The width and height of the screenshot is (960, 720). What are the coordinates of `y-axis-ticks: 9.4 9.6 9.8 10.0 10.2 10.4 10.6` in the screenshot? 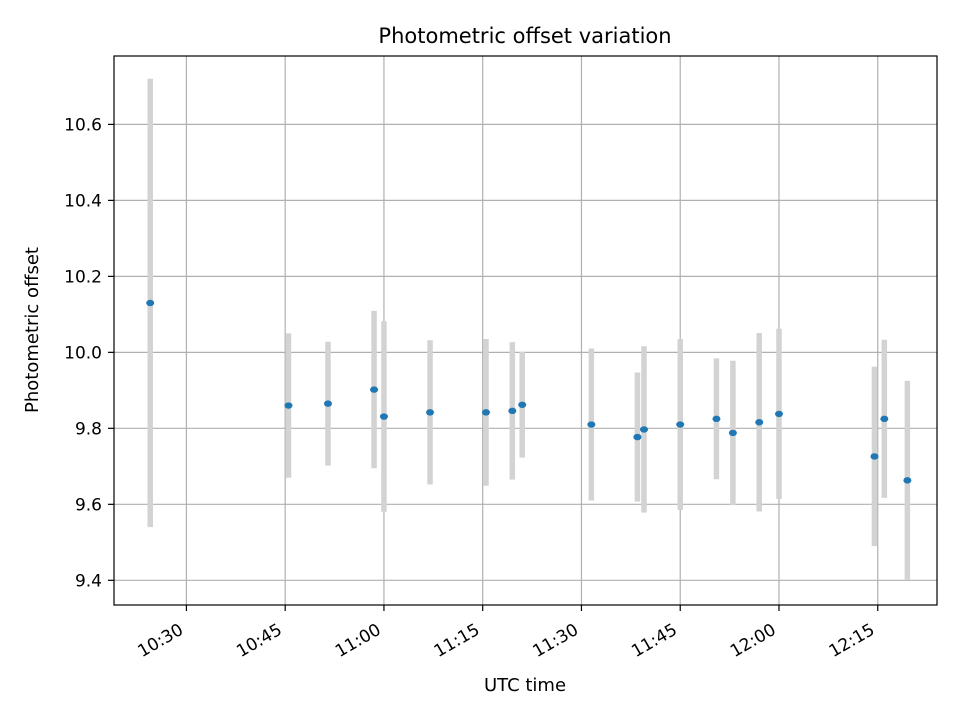 It's located at (89, 353).